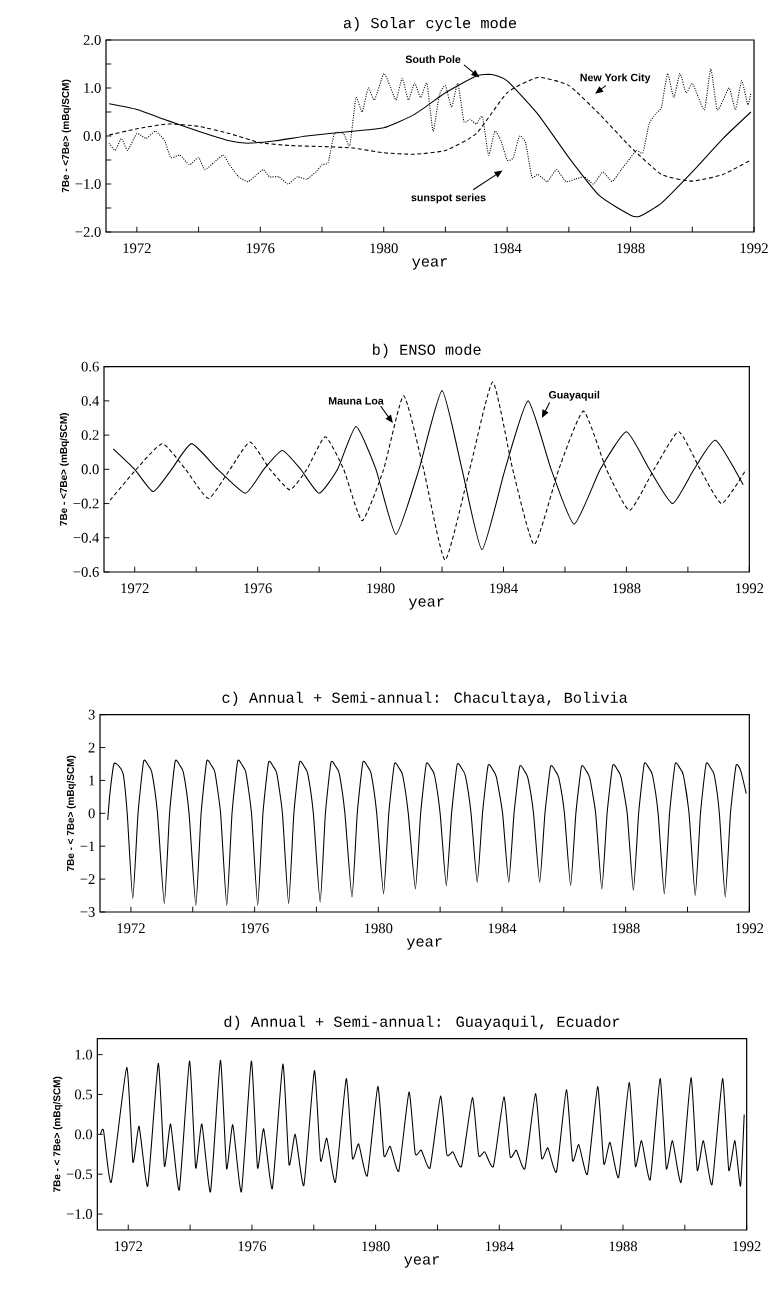  What do you see at coordinates (87, 879) in the screenshot?
I see `y-tick-label: −2` at bounding box center [87, 879].